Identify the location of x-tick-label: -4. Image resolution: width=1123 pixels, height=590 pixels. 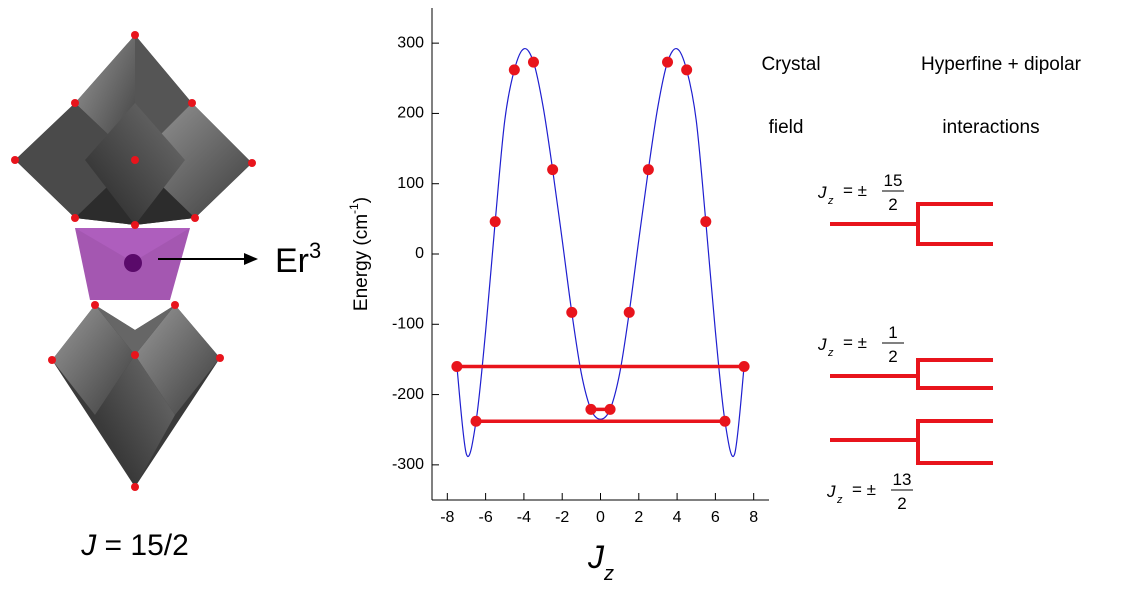
(524, 517).